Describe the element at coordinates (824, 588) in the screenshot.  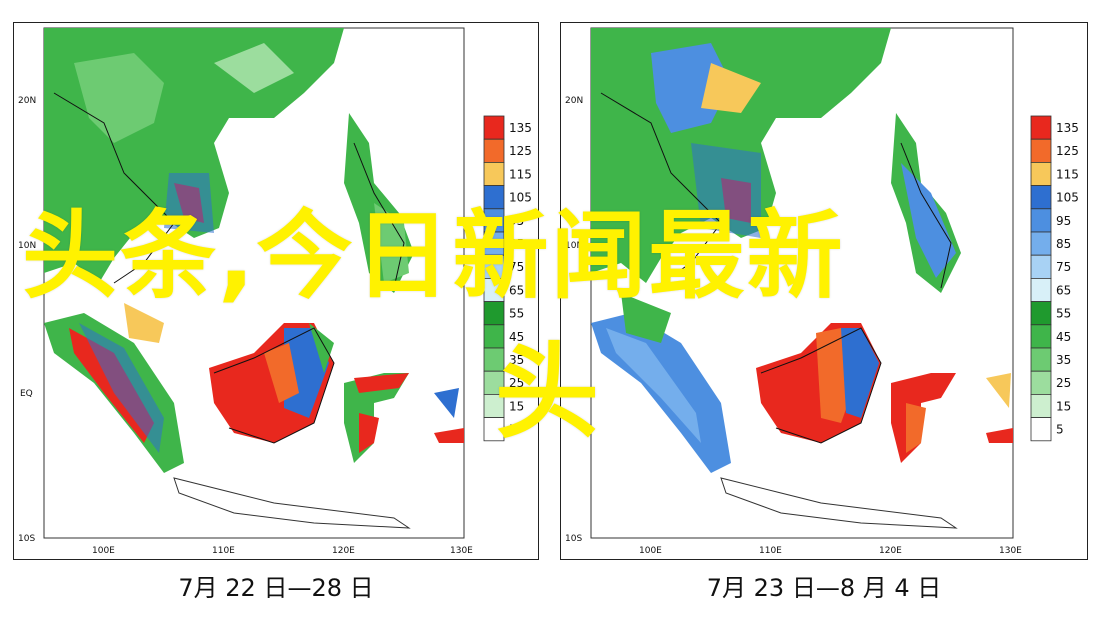
I see `map-caption-right: 7月 23 日—8 月 4 日` at that location.